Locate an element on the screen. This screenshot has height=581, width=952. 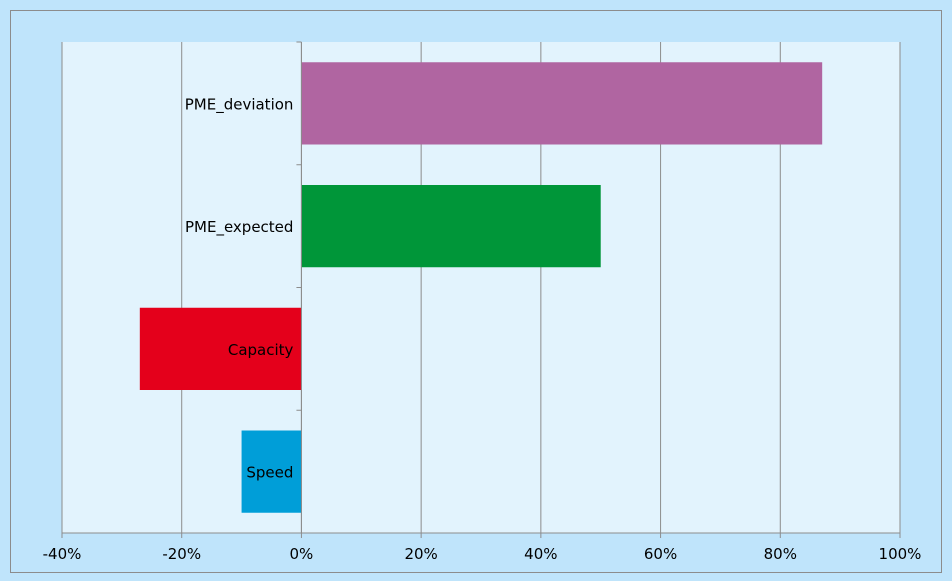
x-tick-label: 0% is located at coordinates (302, 554).